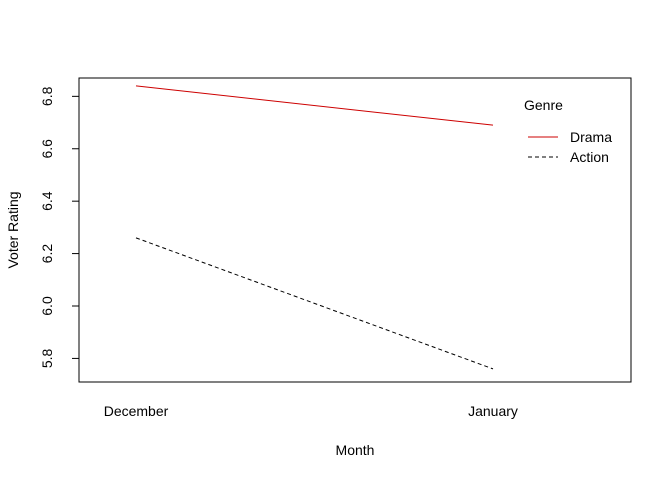 Image resolution: width=672 pixels, height=480 pixels. Describe the element at coordinates (47, 358) in the screenshot. I see `y-tick-label: 5.8` at that location.